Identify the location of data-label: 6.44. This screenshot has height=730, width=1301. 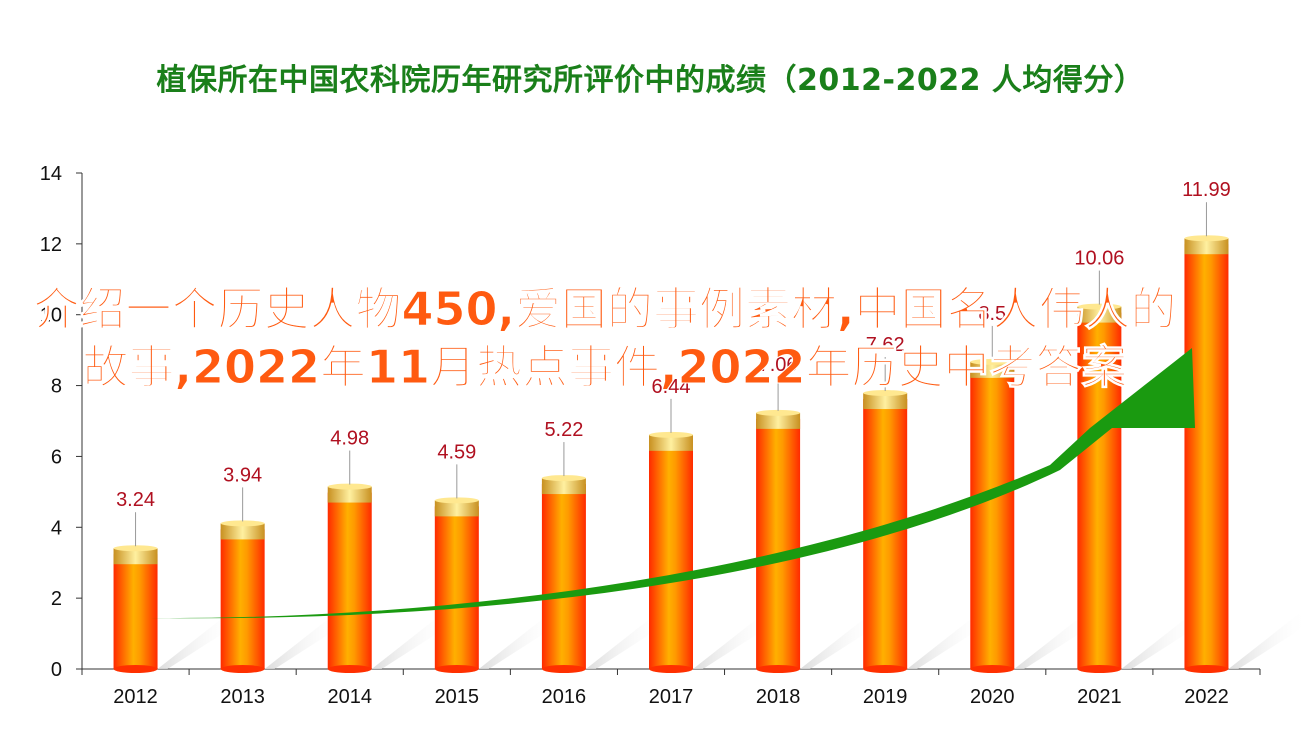
(671, 387).